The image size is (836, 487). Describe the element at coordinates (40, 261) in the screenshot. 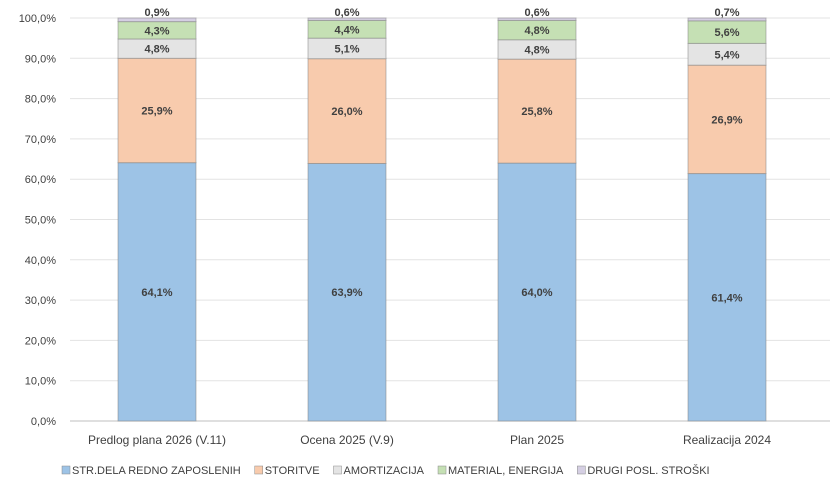

I see `y-tick-label: 40,0%` at that location.